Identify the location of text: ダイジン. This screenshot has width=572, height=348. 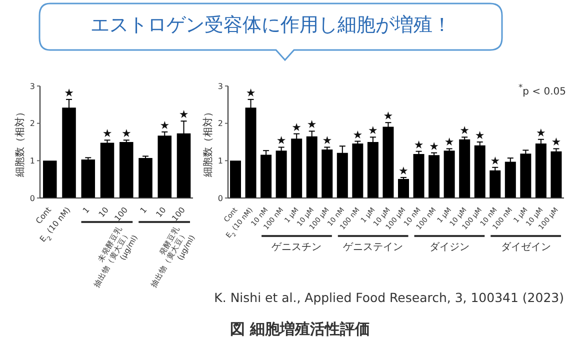
(449, 247).